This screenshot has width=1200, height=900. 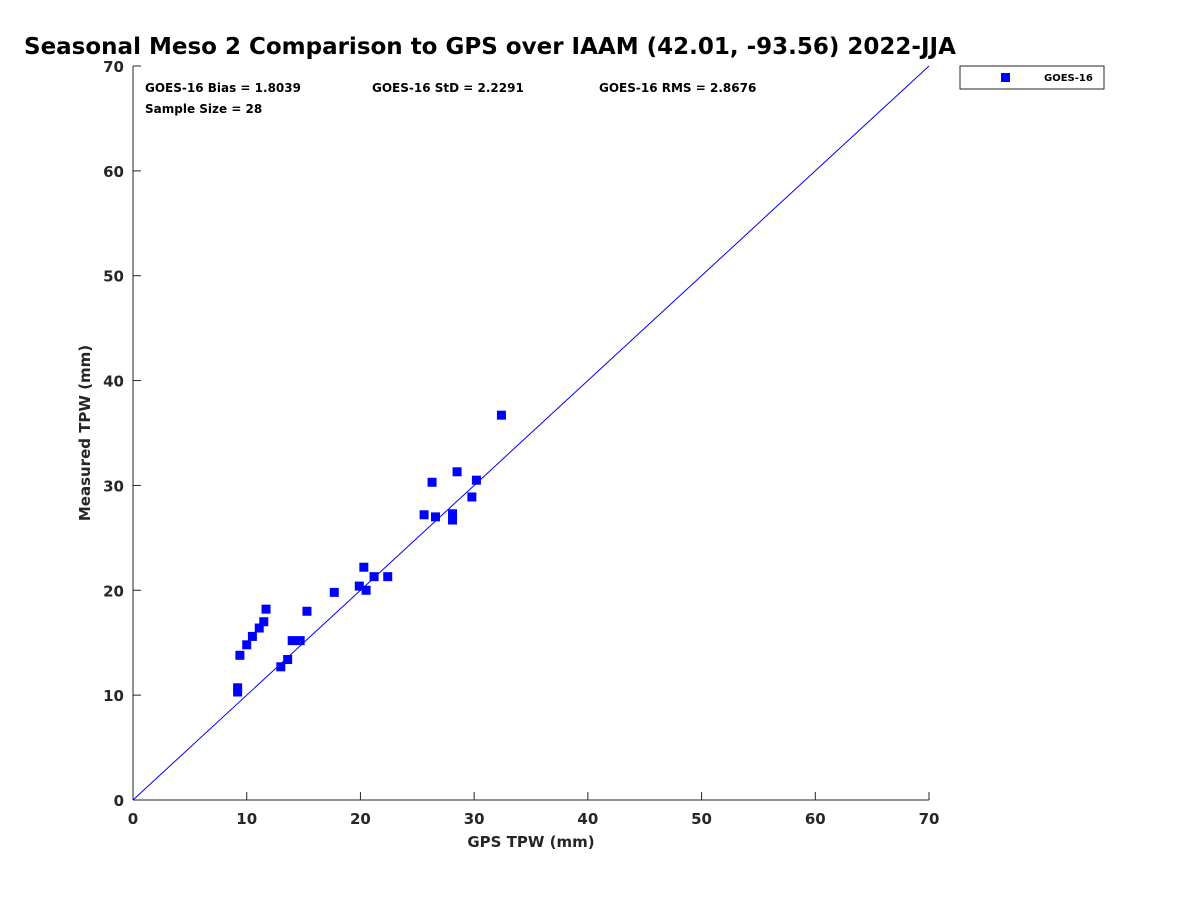 I want to click on x-tick-label: 70, so click(x=929, y=819).